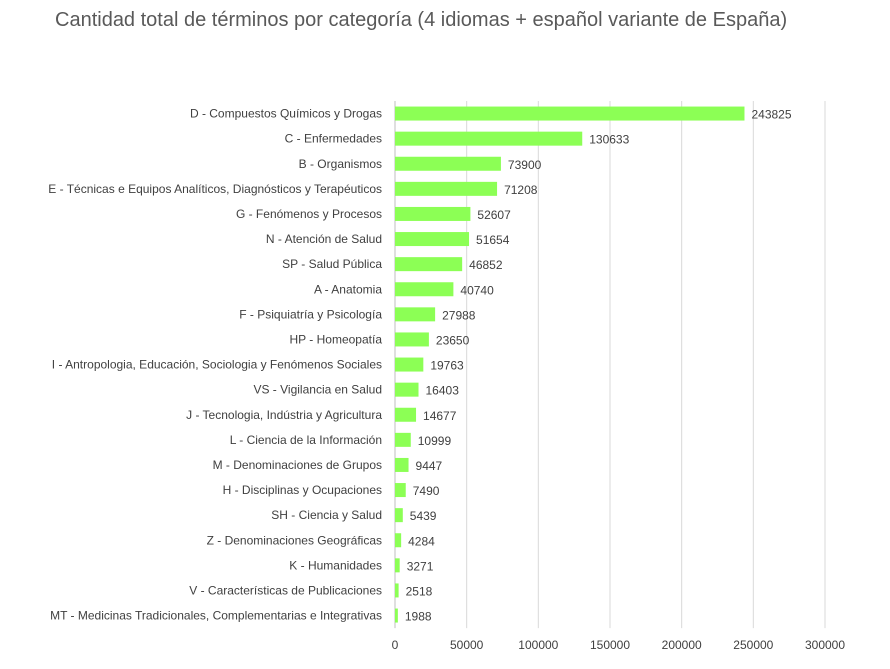 The width and height of the screenshot is (890, 669). What do you see at coordinates (682, 645) in the screenshot?
I see `x-tick-label: 200000` at bounding box center [682, 645].